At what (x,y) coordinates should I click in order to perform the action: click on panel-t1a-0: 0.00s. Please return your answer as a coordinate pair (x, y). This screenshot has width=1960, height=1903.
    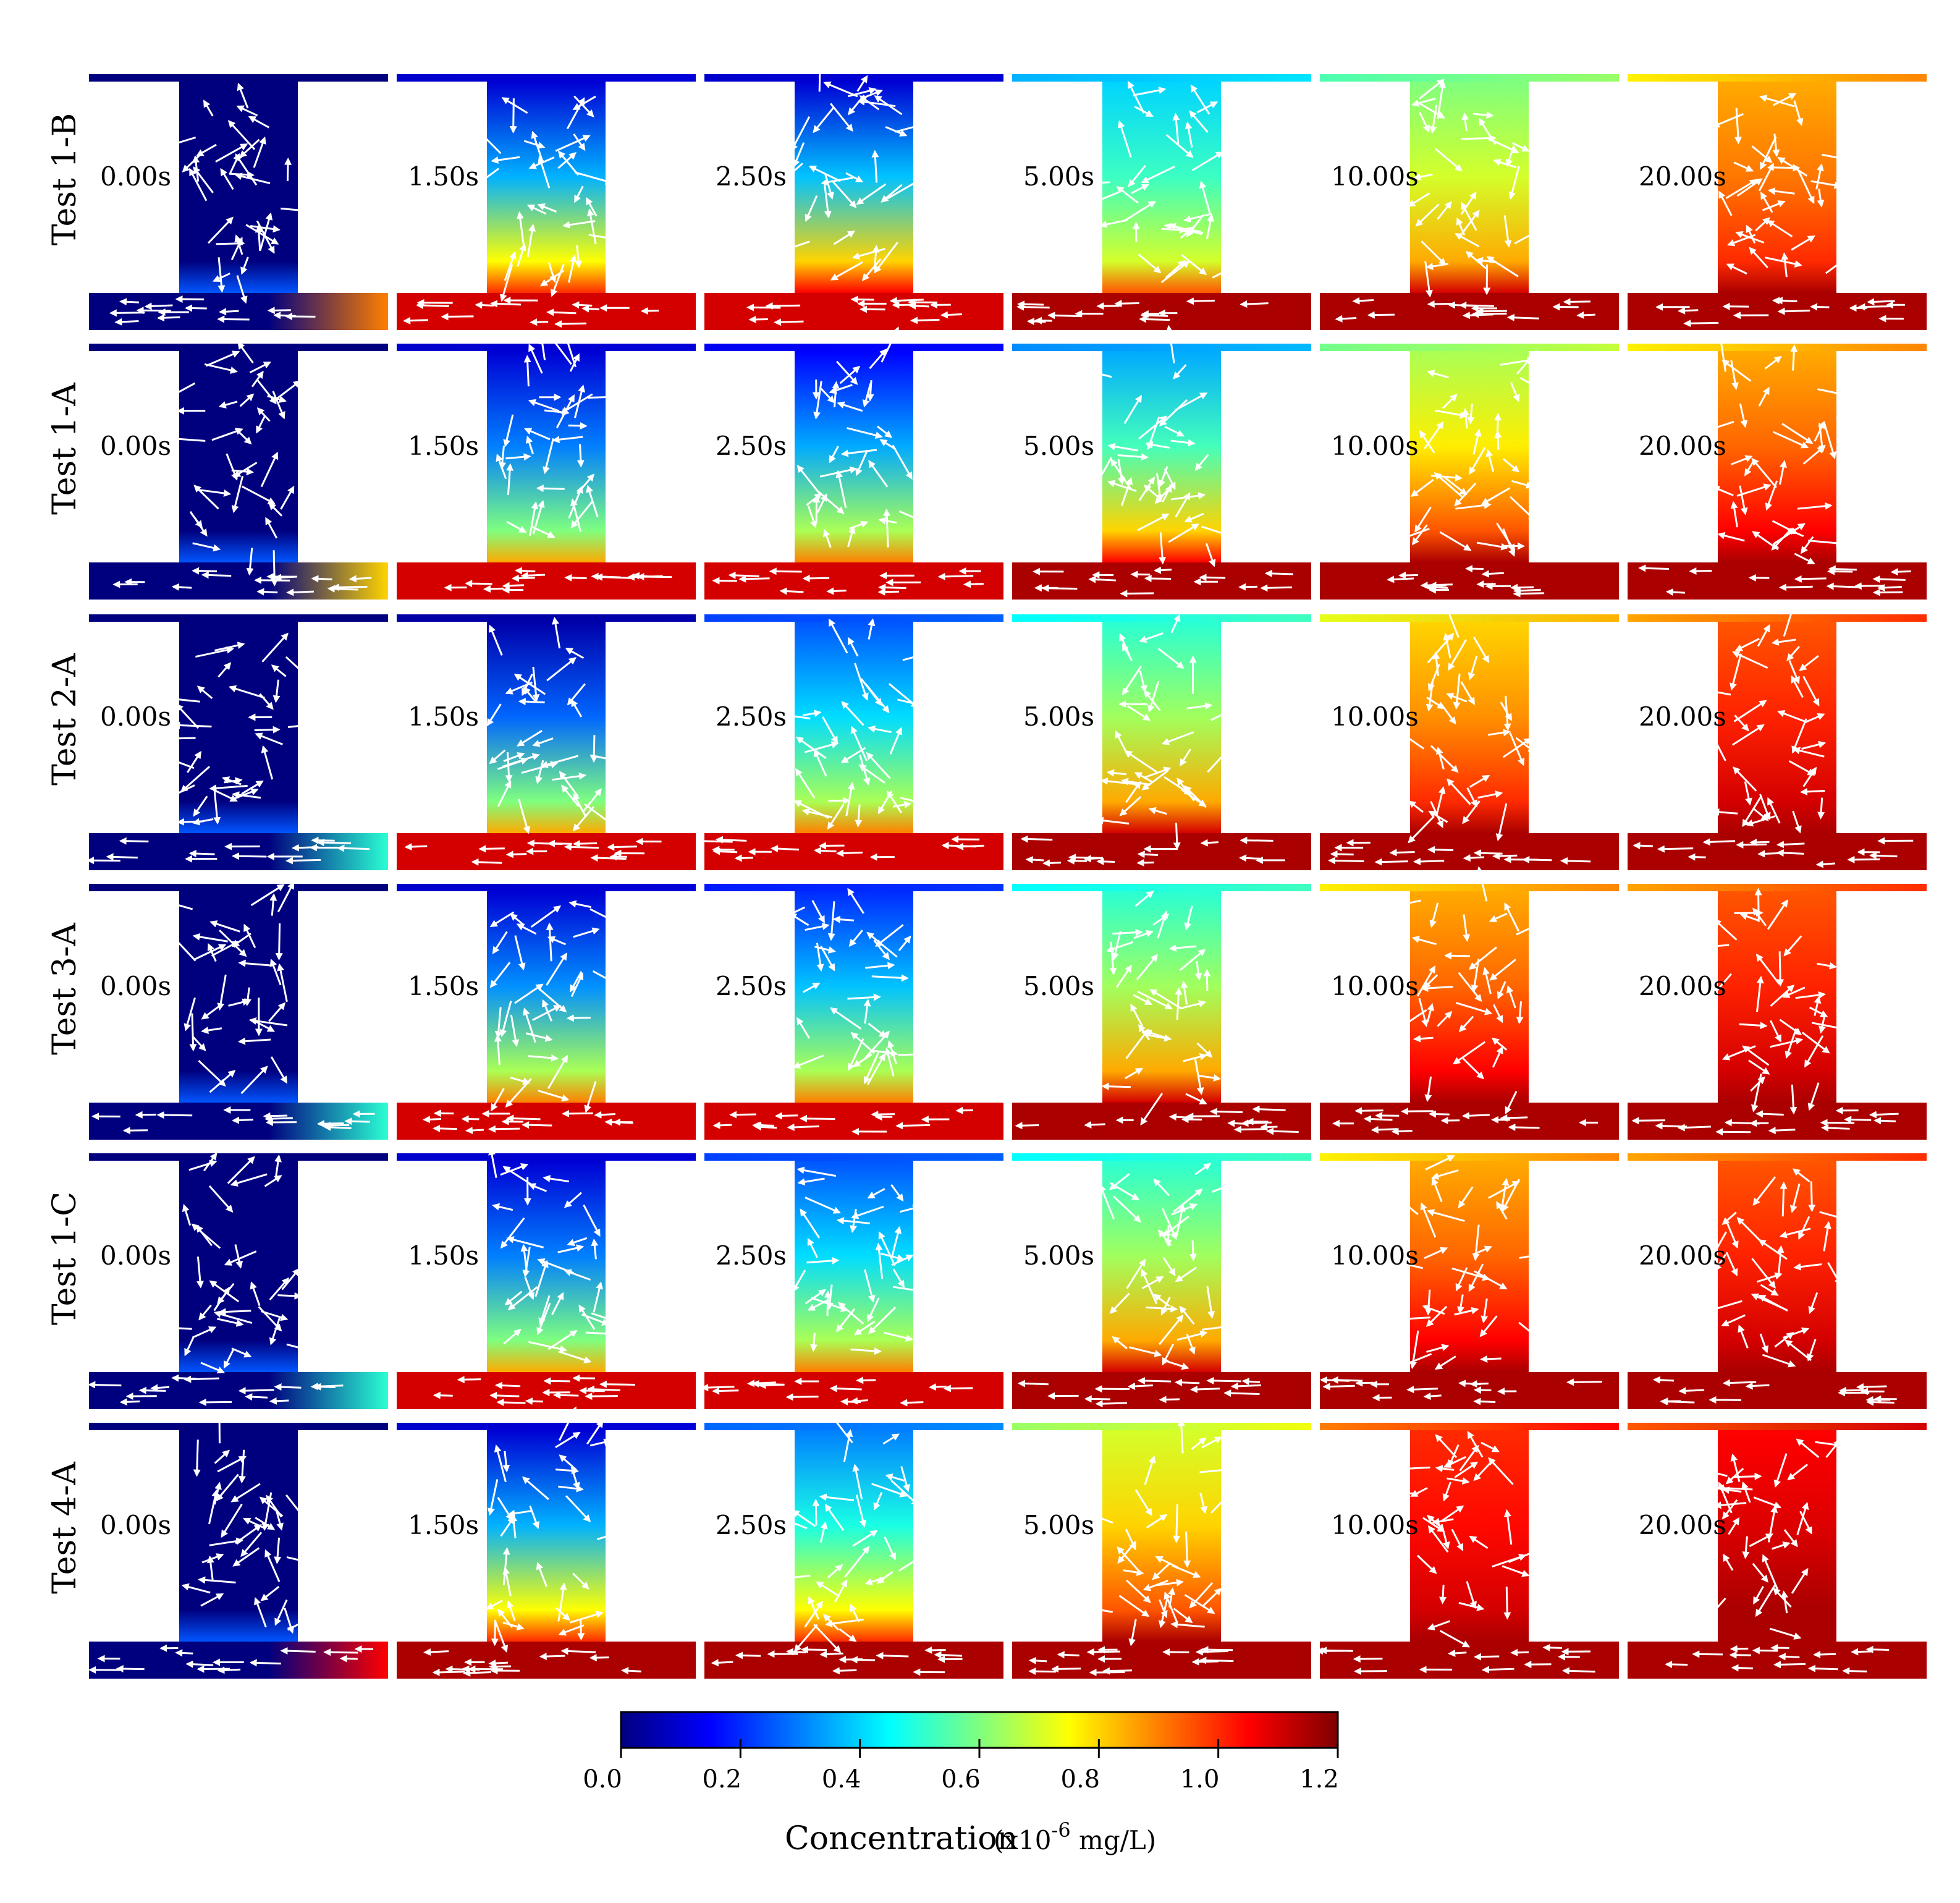
    Looking at the image, I should click on (239, 471).